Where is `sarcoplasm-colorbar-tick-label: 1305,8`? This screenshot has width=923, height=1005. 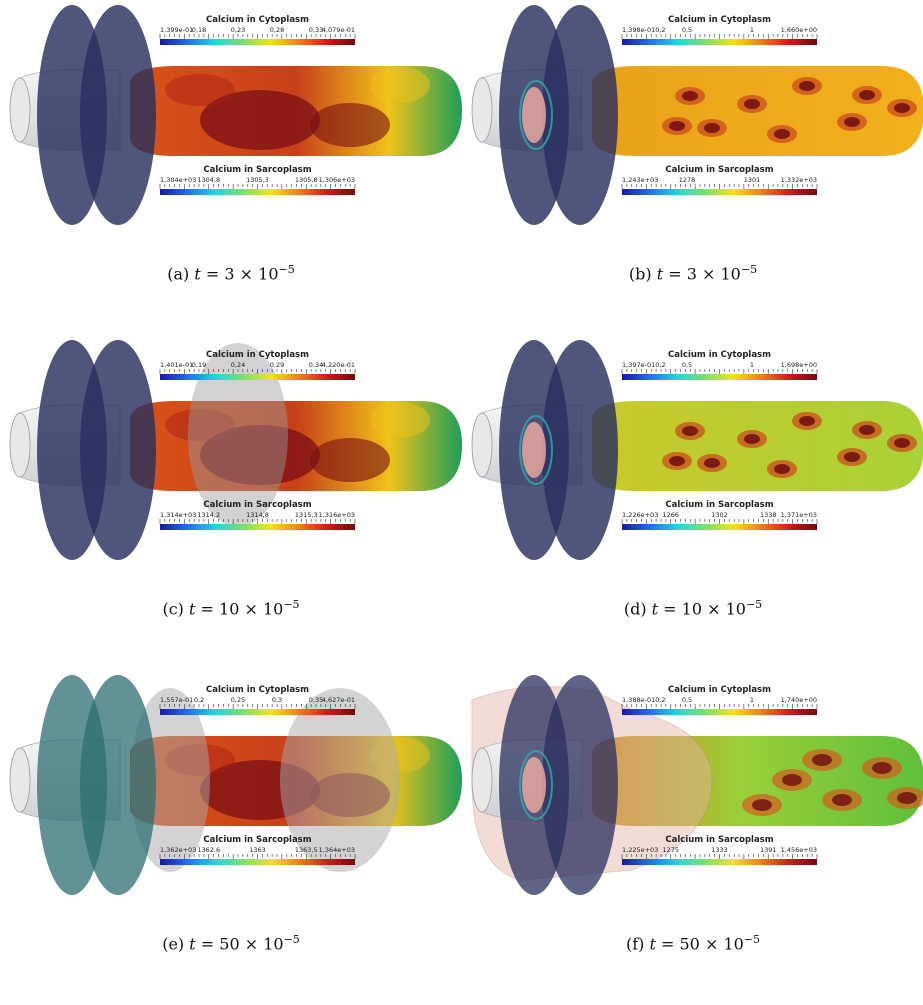 sarcoplasm-colorbar-tick-label: 1305,8 is located at coordinates (306, 180).